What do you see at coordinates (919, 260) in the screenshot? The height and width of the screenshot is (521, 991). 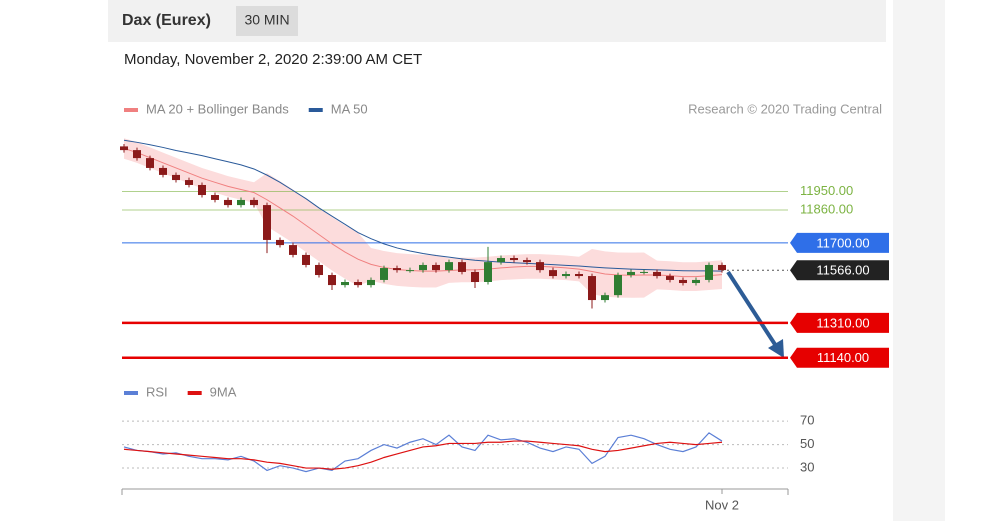 I see `side-strip` at bounding box center [919, 260].